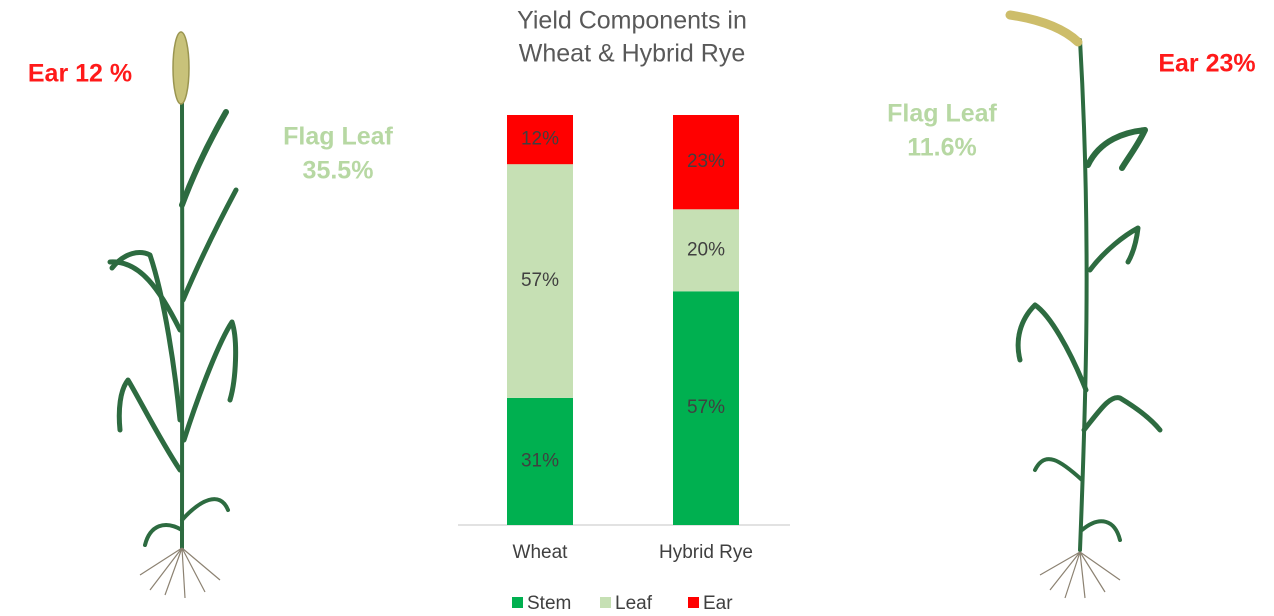 The image size is (1274, 616). I want to click on data-label: 12%, so click(540, 139).